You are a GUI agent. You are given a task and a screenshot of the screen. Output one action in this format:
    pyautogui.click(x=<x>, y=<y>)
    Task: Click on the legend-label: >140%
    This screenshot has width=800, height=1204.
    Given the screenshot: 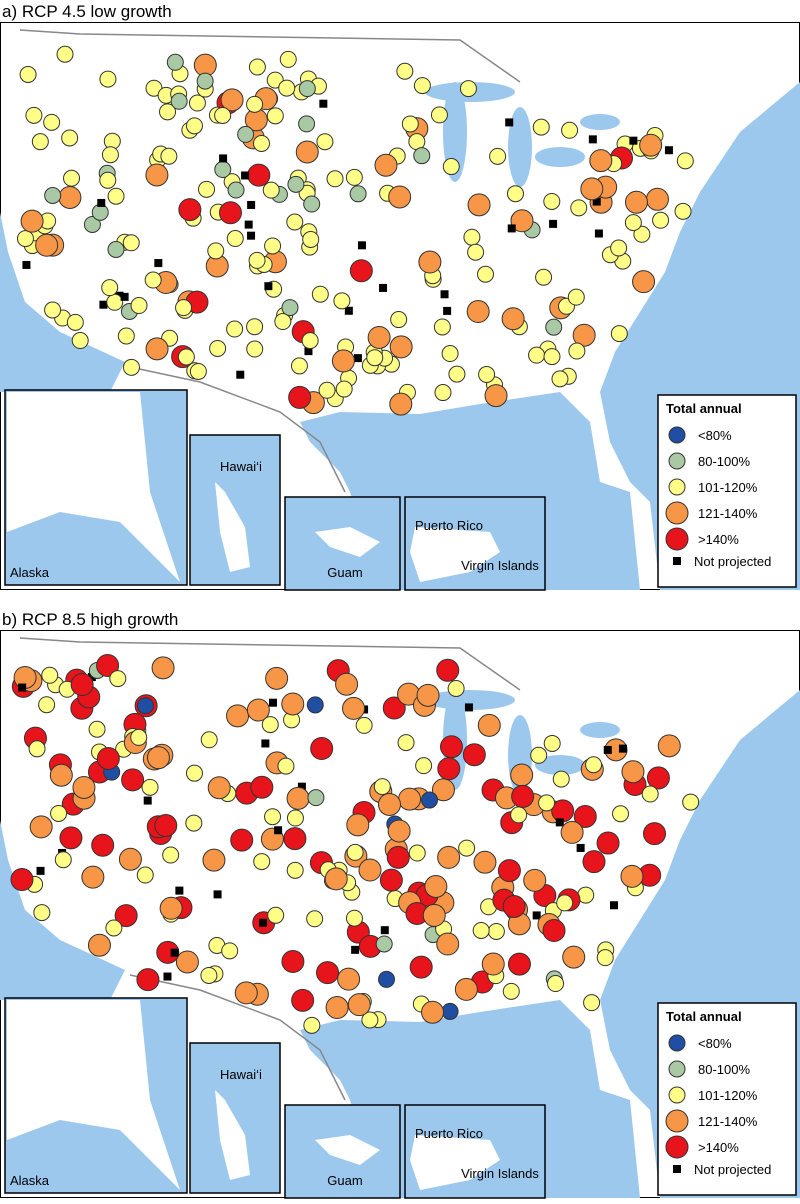 What is the action you would take?
    pyautogui.click(x=718, y=539)
    